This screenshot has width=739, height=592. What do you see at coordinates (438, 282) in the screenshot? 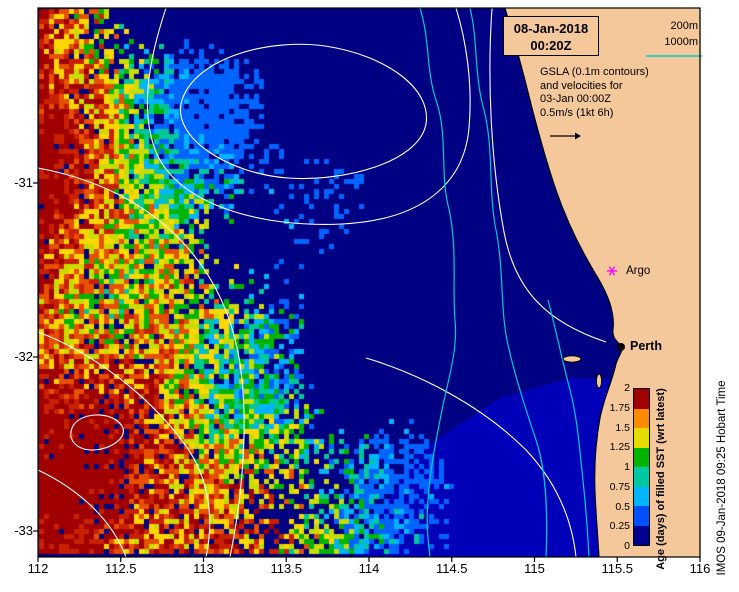
I see `bathymetry-contour-1000m` at bounding box center [438, 282].